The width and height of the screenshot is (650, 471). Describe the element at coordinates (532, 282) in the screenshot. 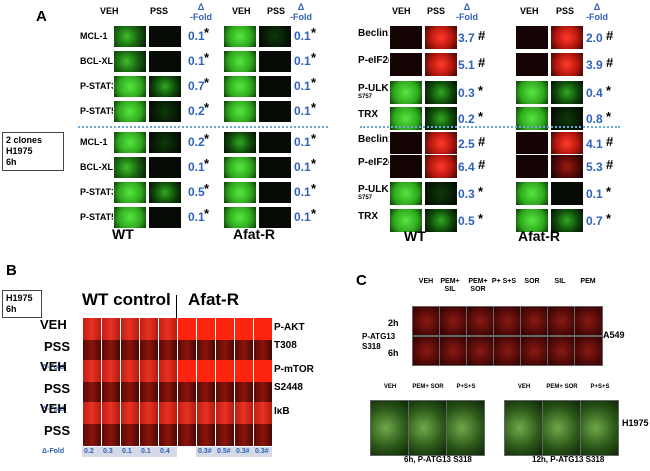

I see `c-column-header: SOR` at that location.